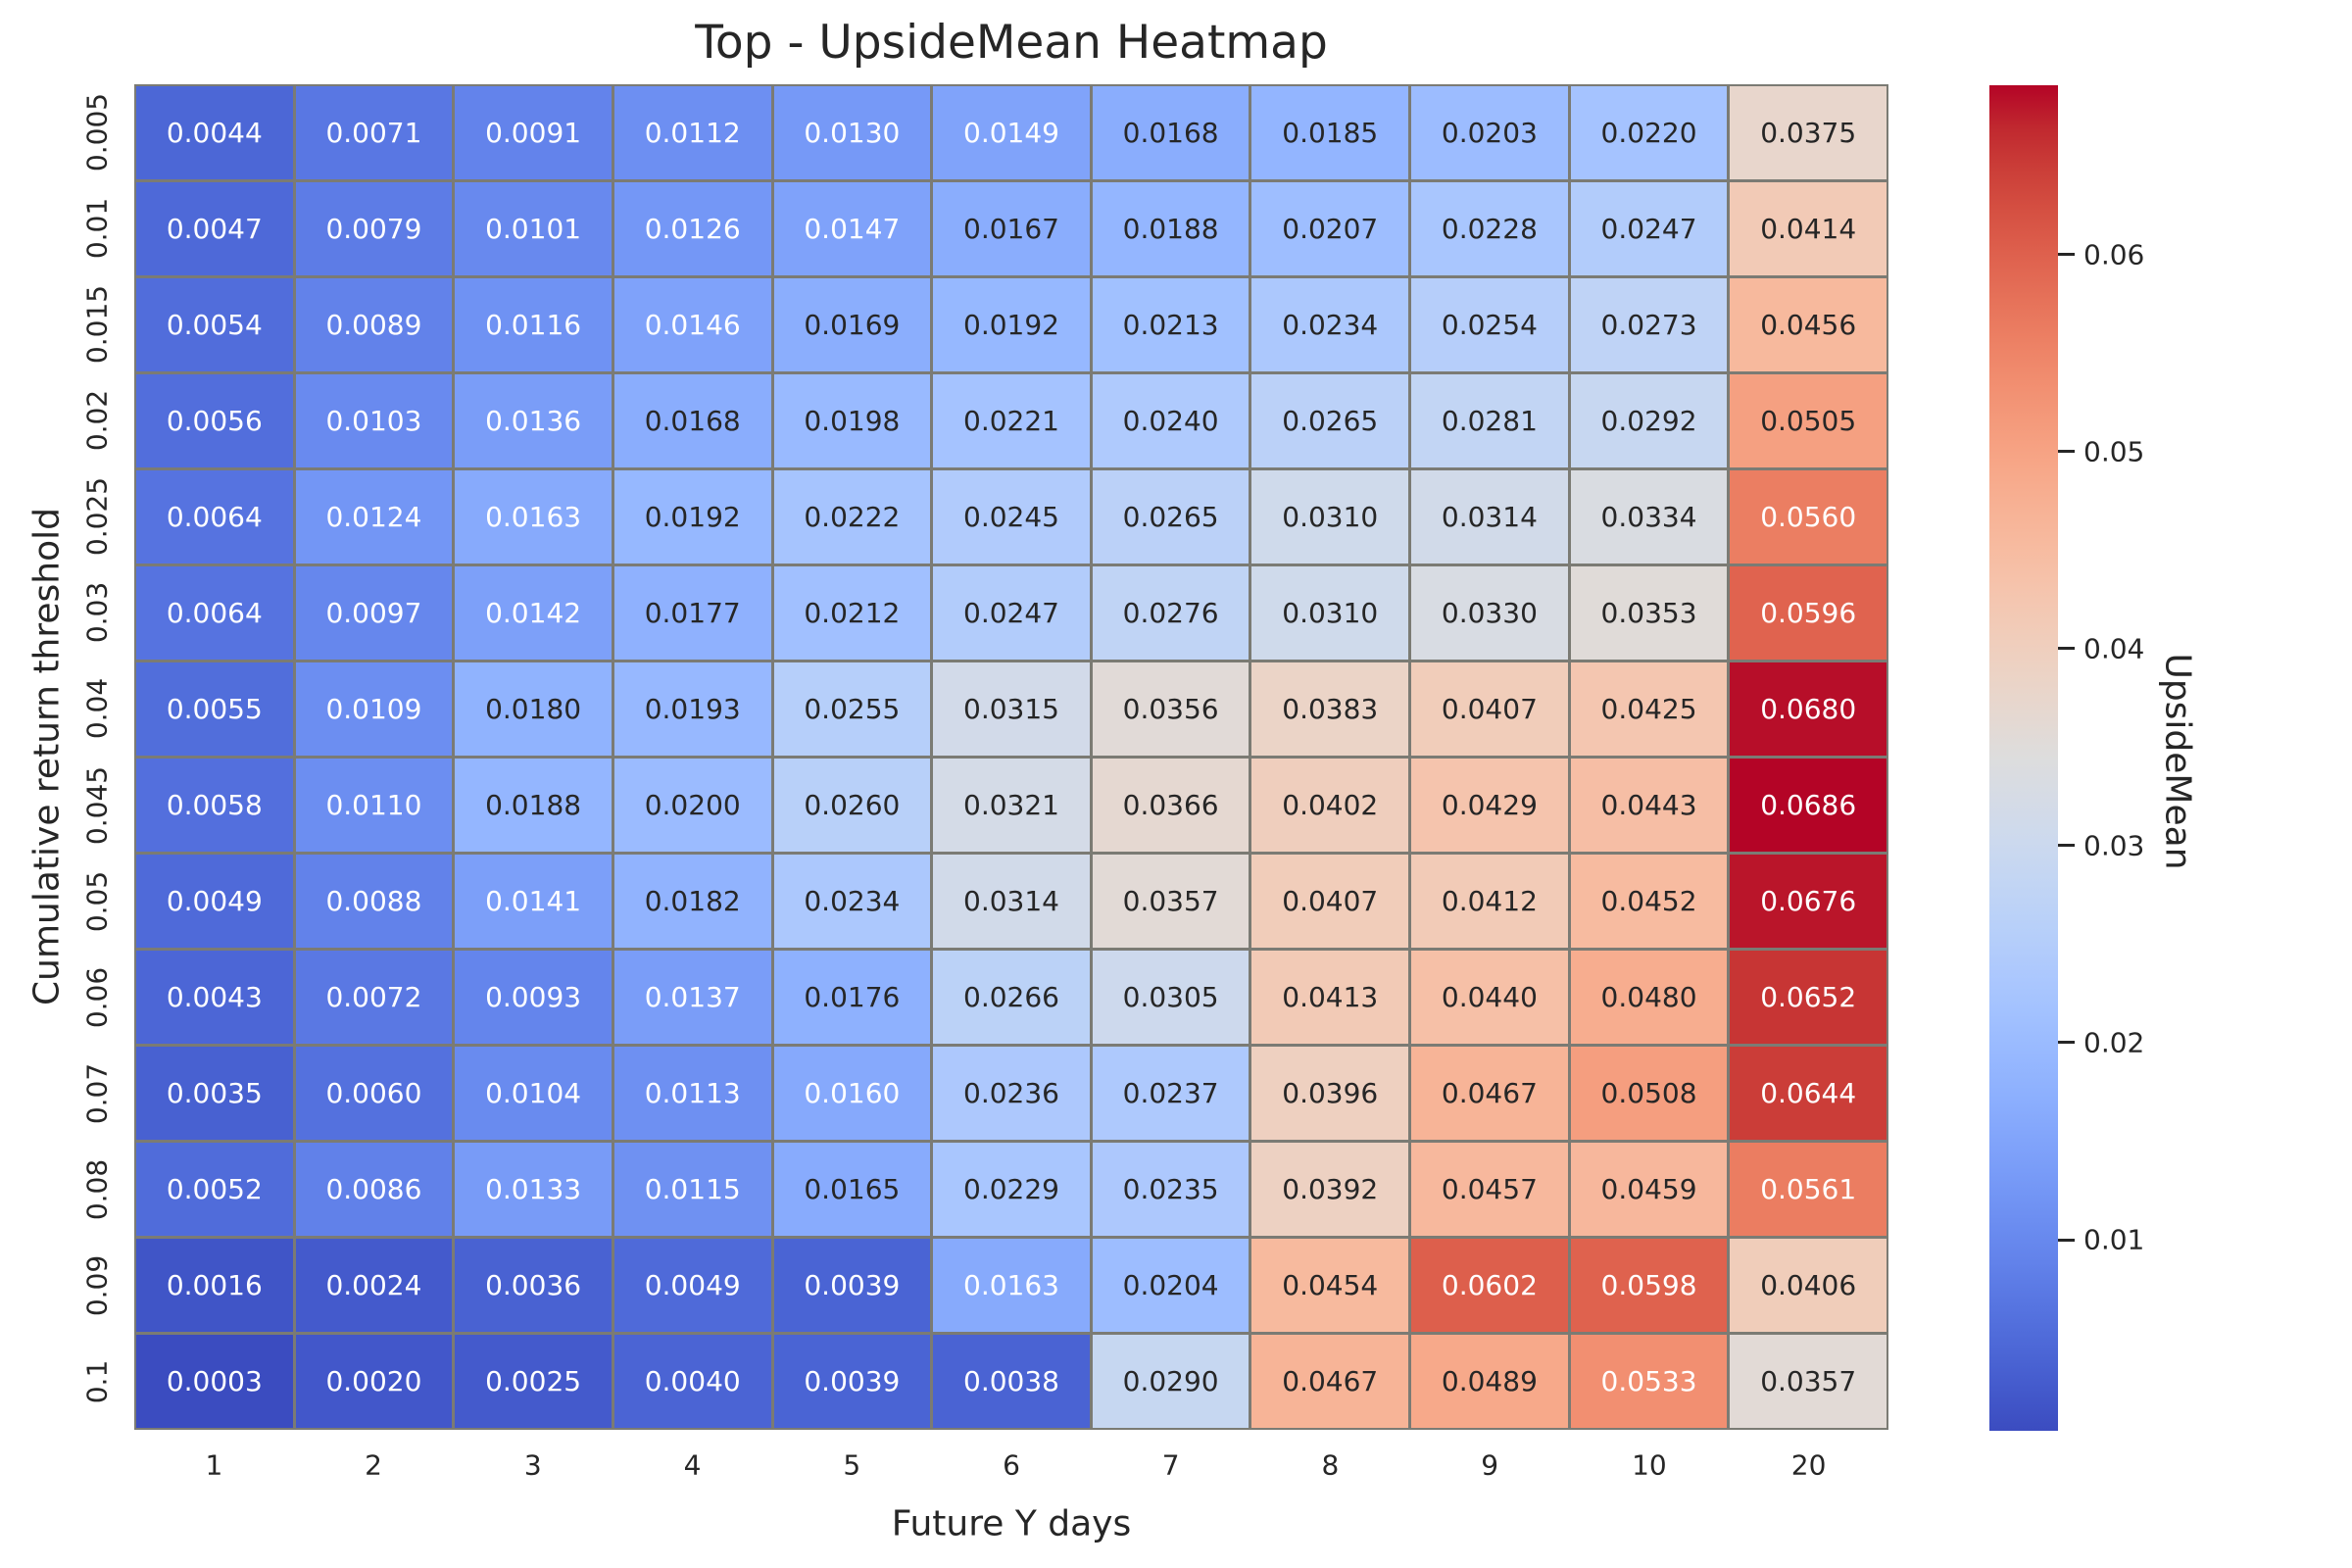 The height and width of the screenshot is (1568, 2352). I want to click on heatmap-cell-r7-c5: 0.0321, so click(1011, 805).